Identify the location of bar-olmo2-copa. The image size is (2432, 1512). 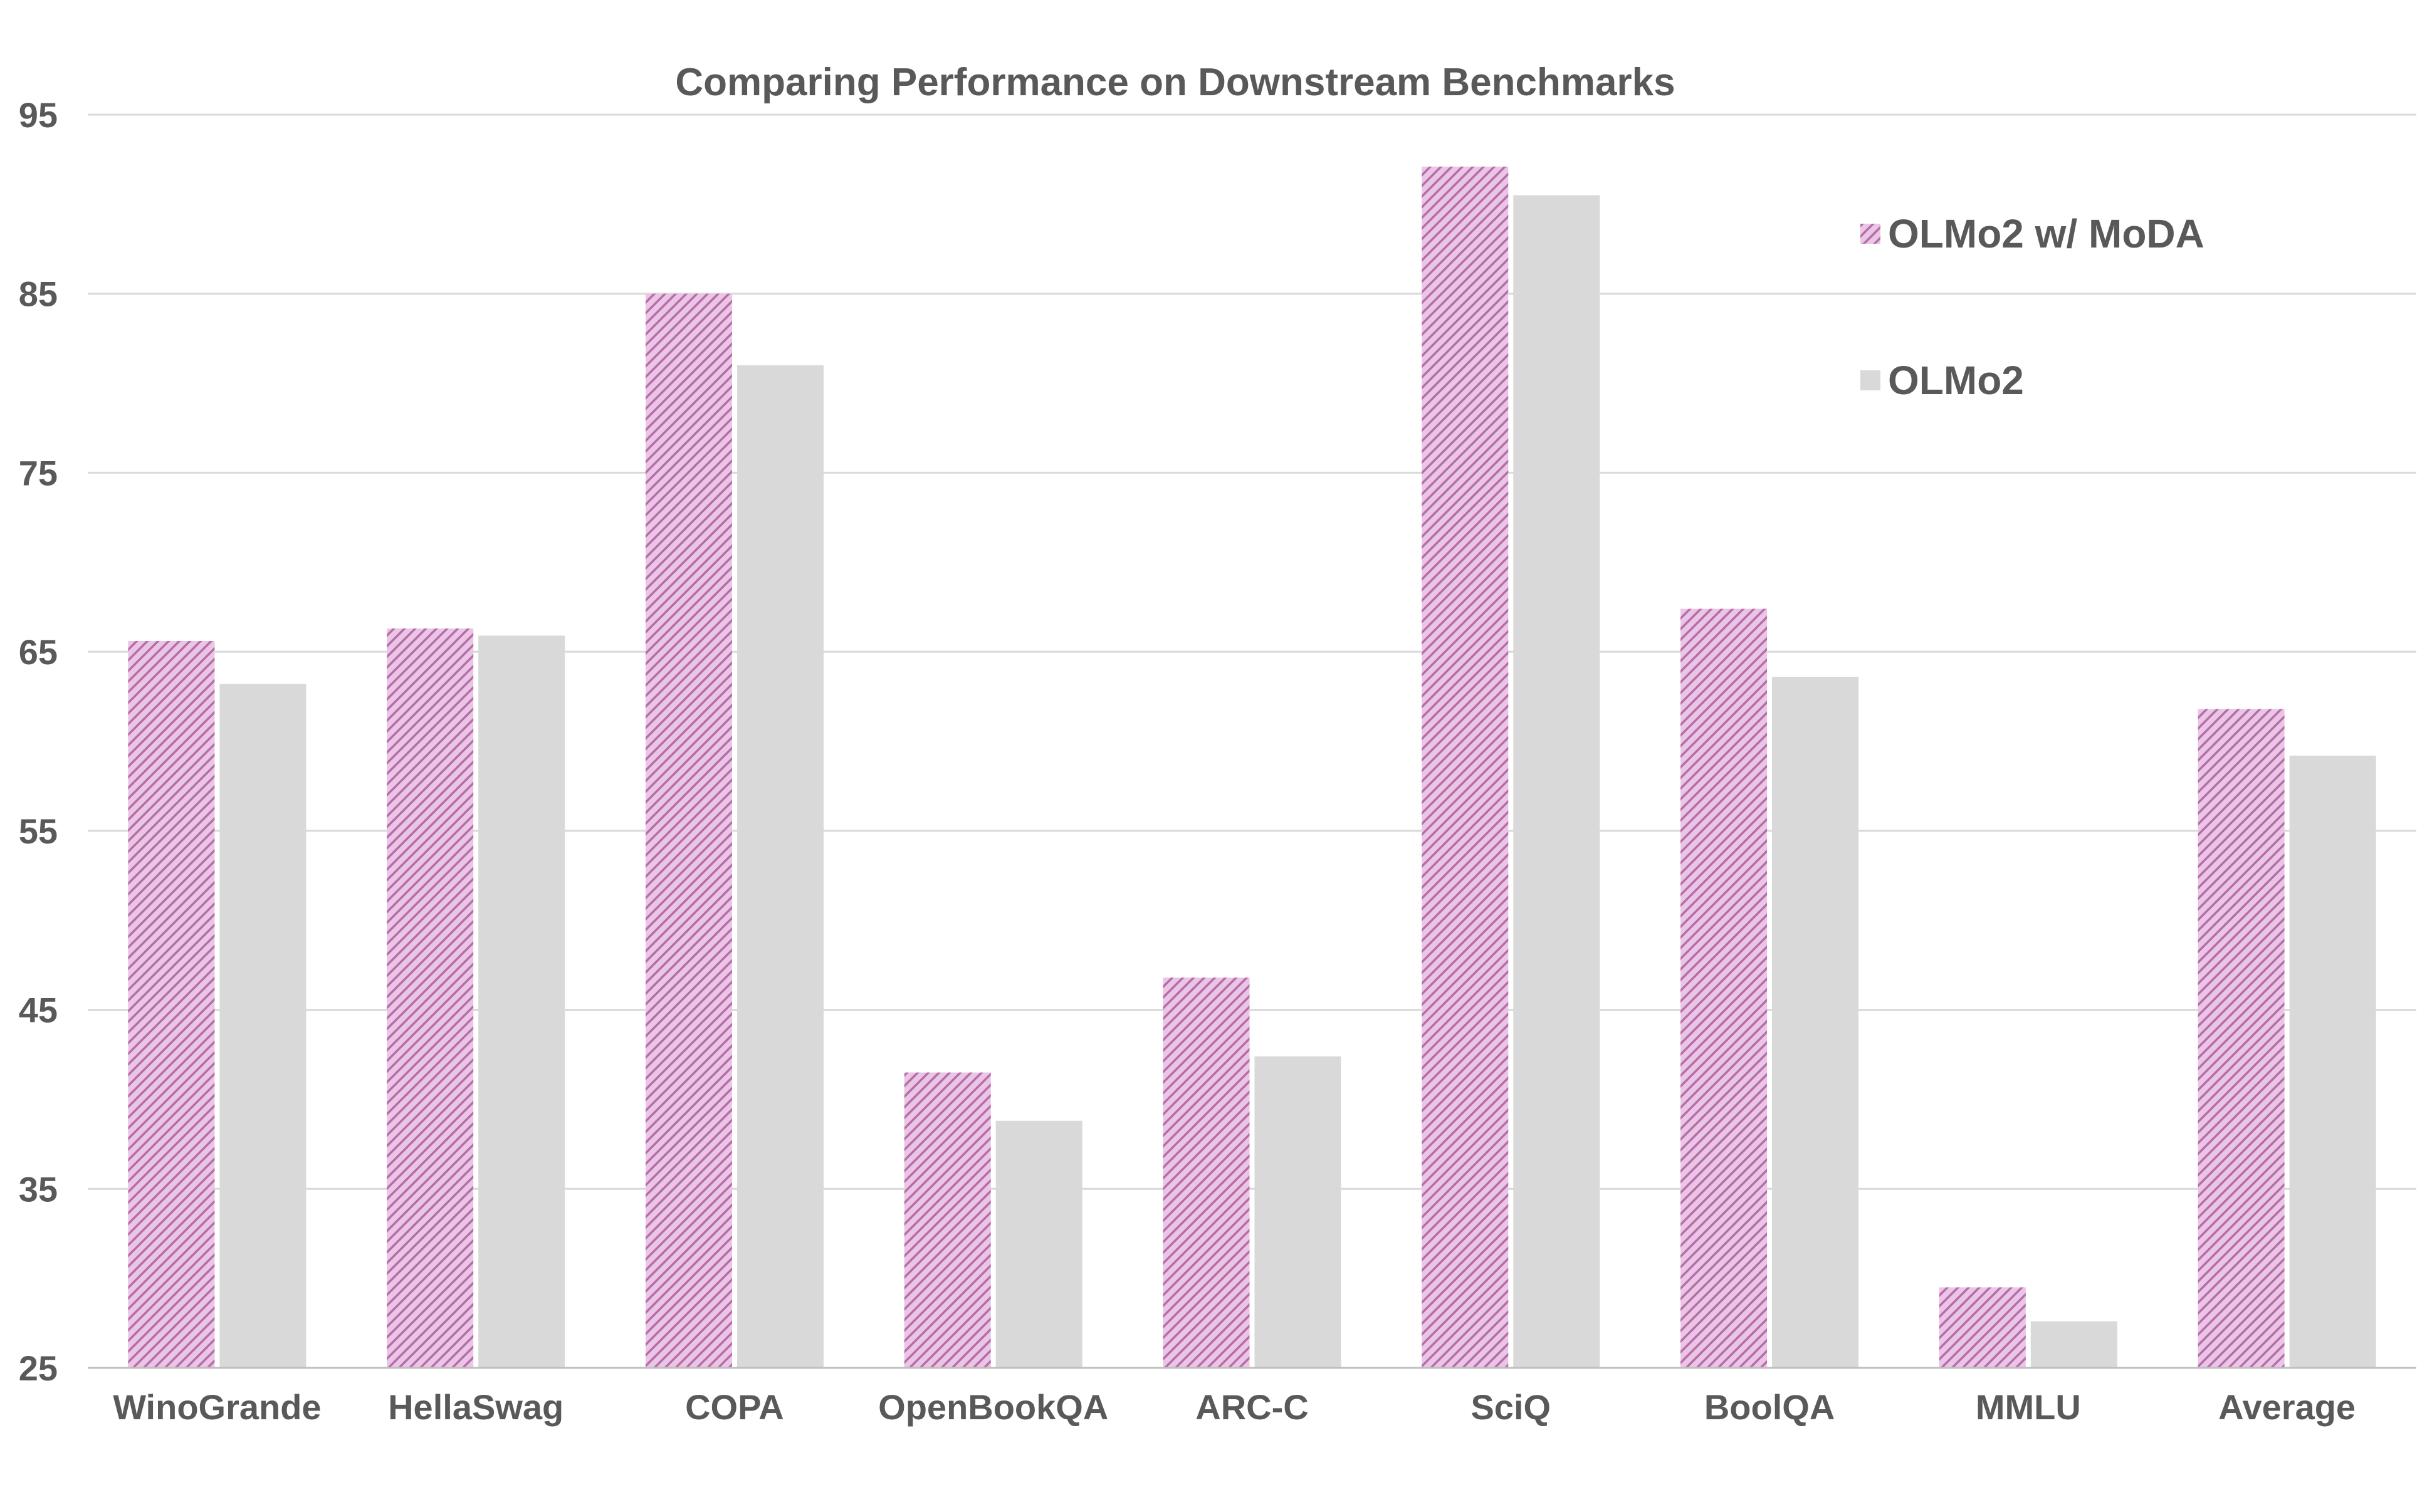
(780, 866).